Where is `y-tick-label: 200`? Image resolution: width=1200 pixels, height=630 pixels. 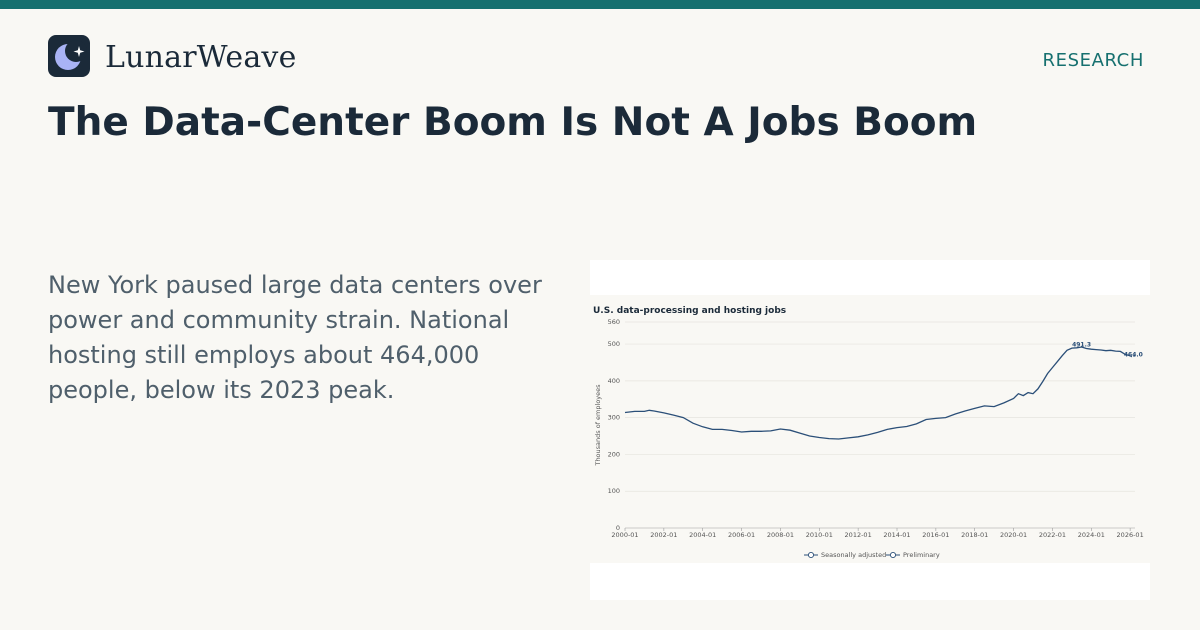 y-tick-label: 200 is located at coordinates (614, 454).